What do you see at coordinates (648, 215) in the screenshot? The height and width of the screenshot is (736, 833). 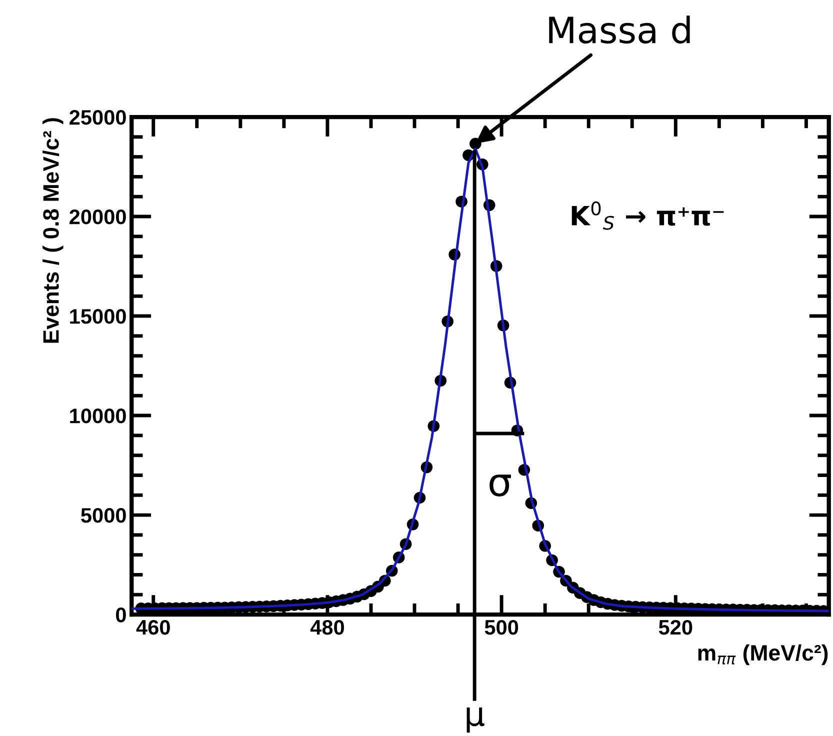 I see `annotation: K$^{0}$$_{S}$ → π⁺π⁻` at bounding box center [648, 215].